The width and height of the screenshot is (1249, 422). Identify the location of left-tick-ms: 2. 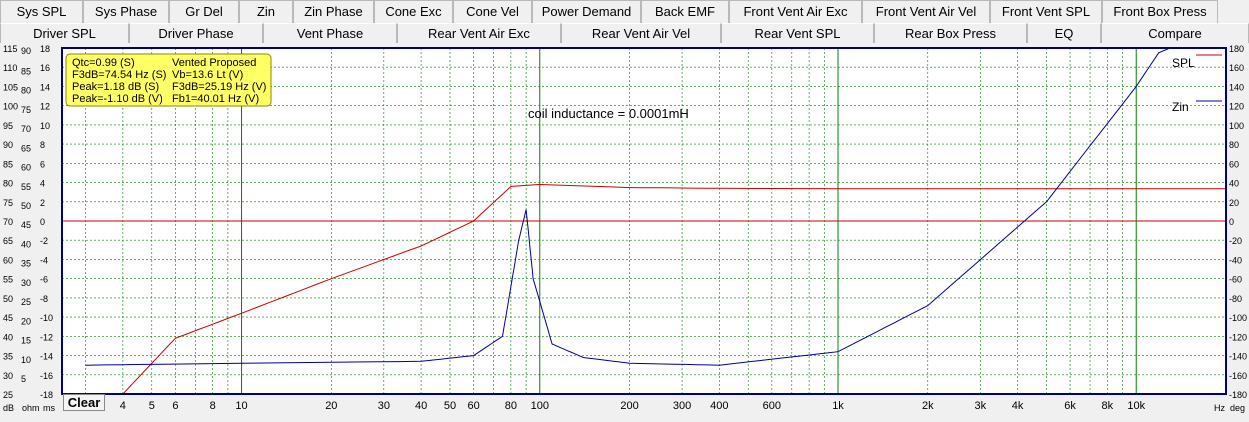
(42, 203).